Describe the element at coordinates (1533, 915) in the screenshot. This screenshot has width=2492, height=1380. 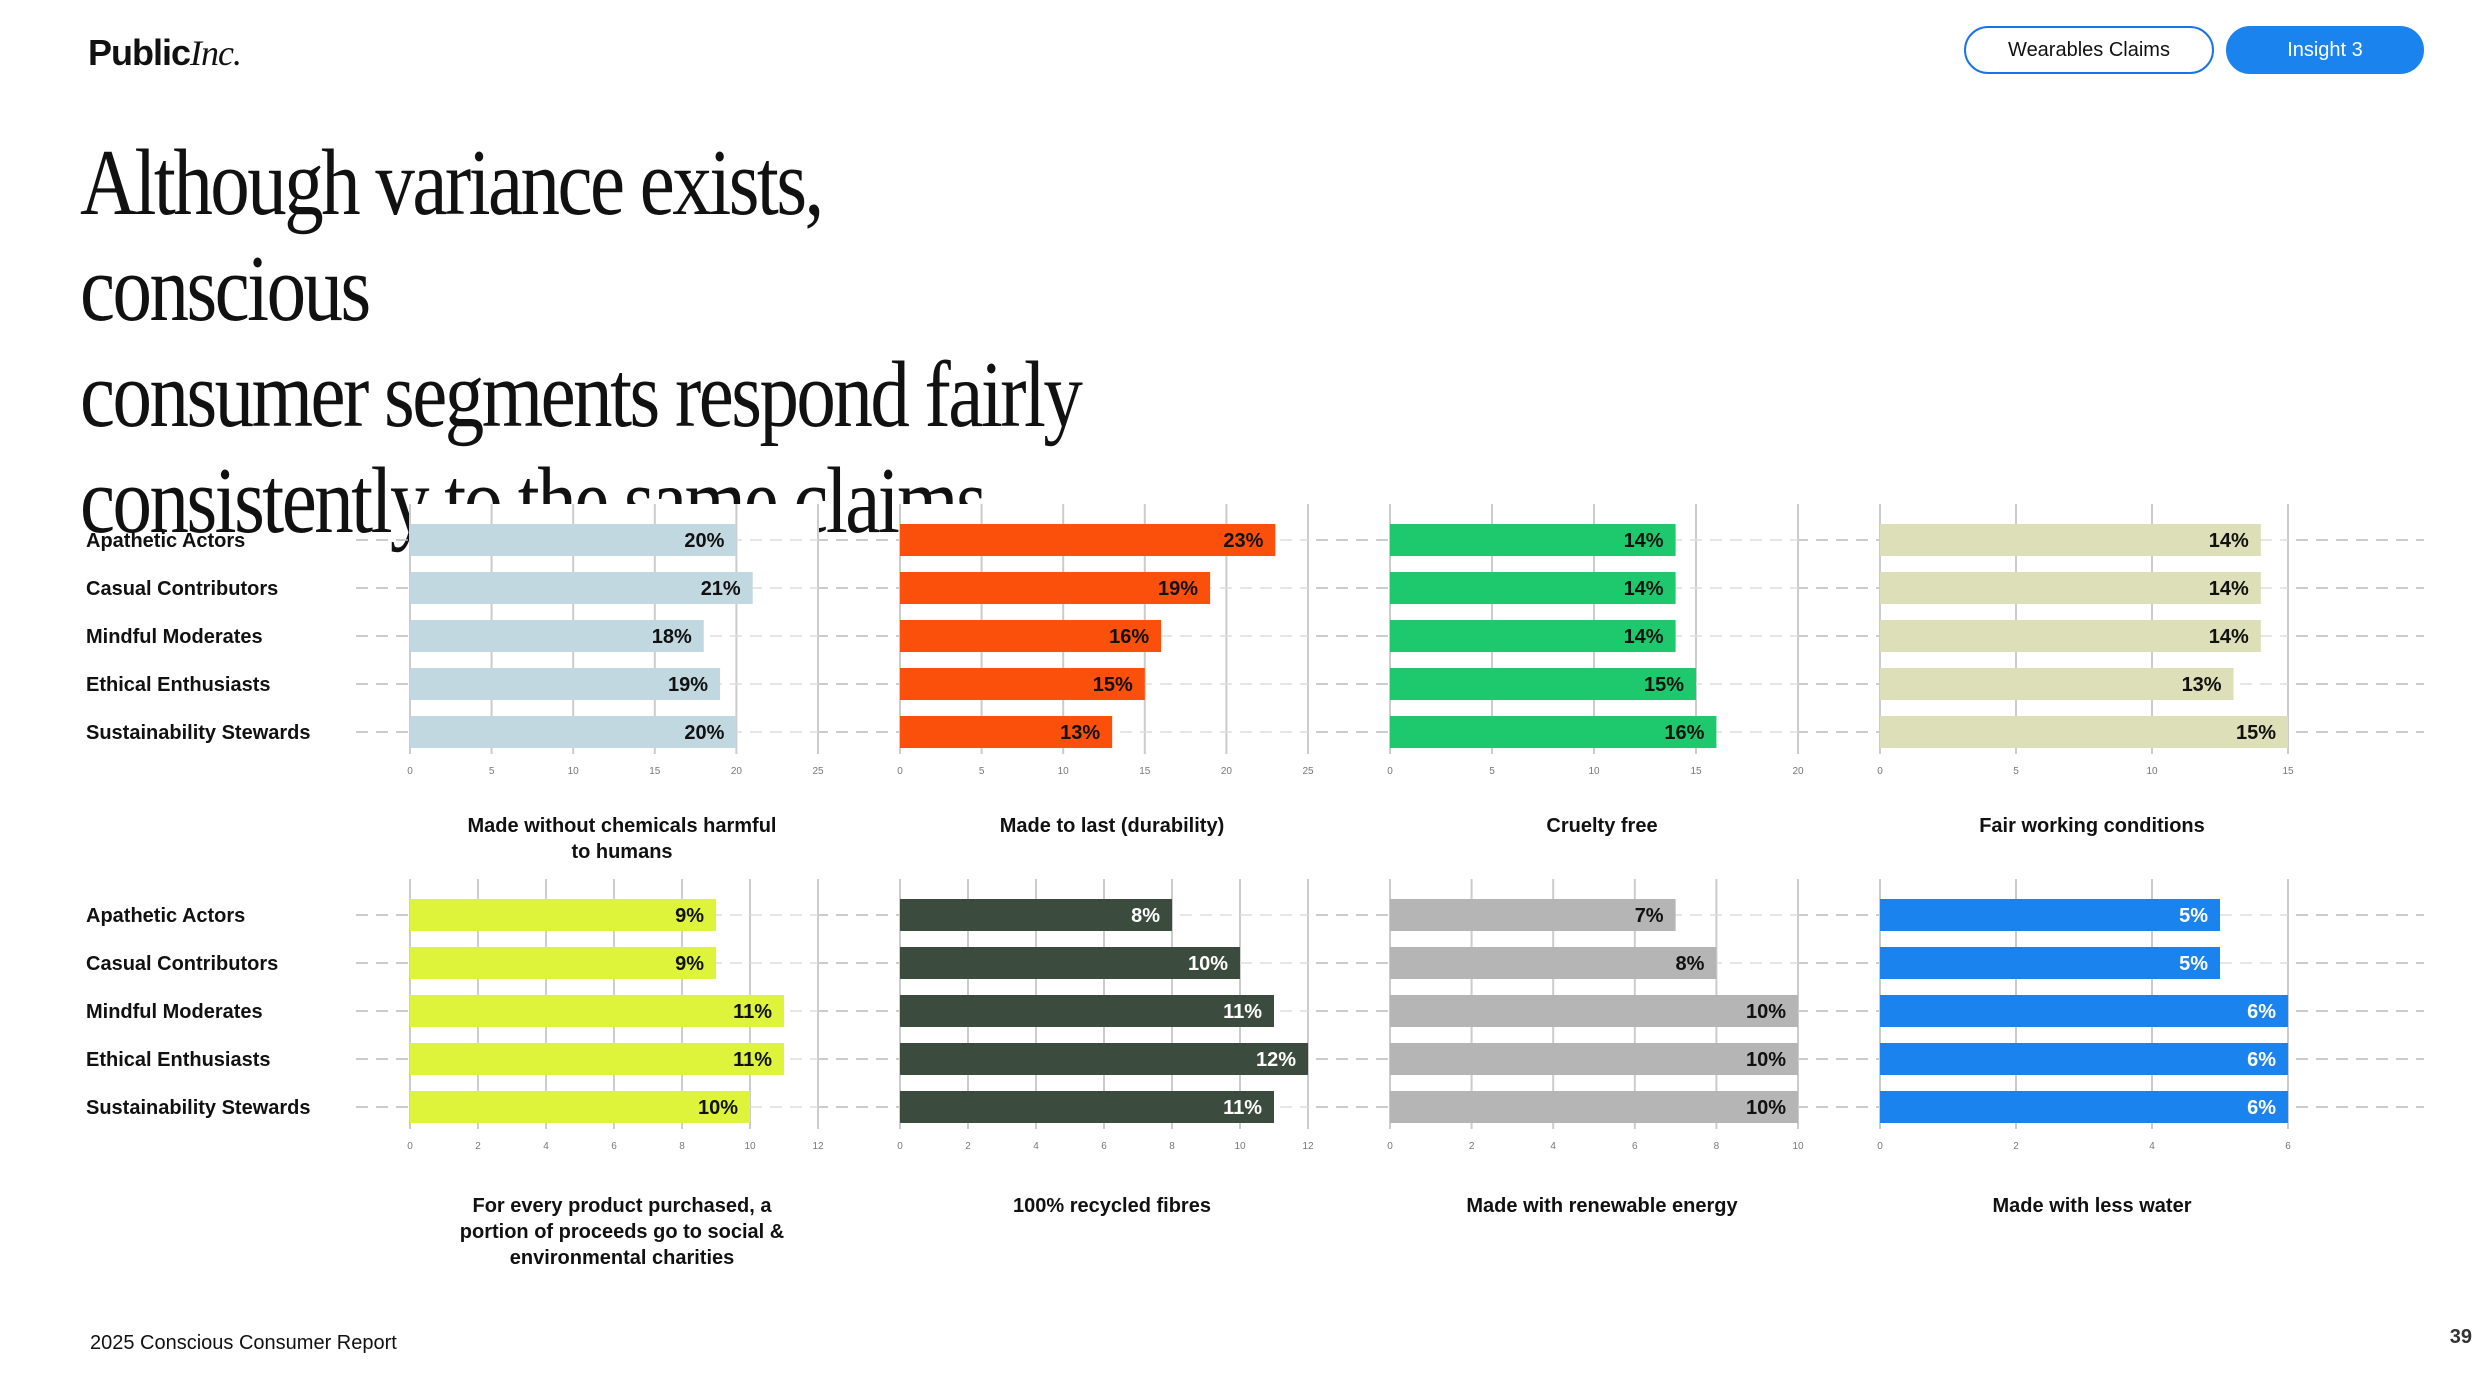
I see `bar-made-with-renewable-energy-apathetic-actors` at that location.